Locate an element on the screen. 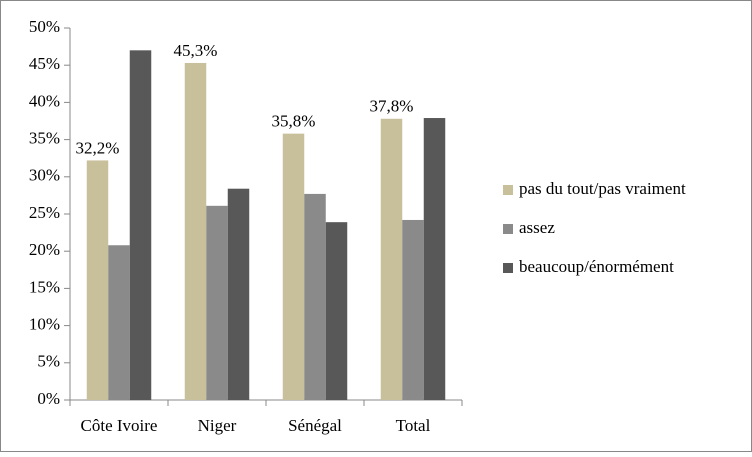 The image size is (752, 457). y-tick-label: 5% is located at coordinates (48, 361).